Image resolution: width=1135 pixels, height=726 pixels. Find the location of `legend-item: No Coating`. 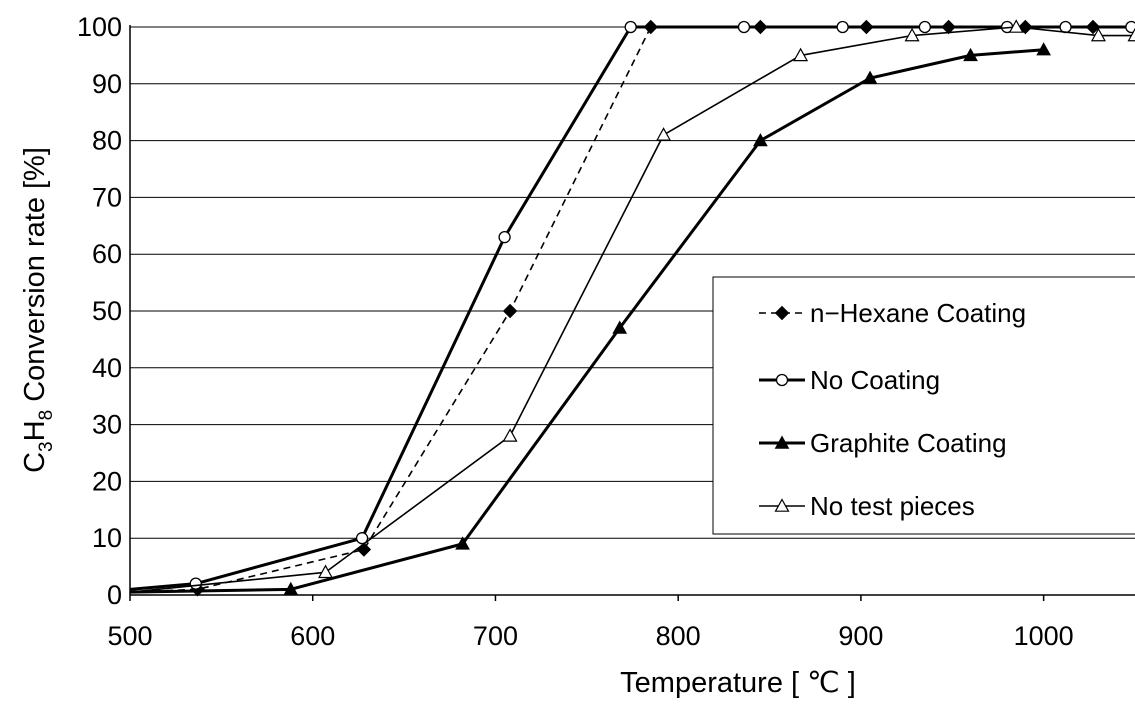

legend-item: No Coating is located at coordinates (849, 380).